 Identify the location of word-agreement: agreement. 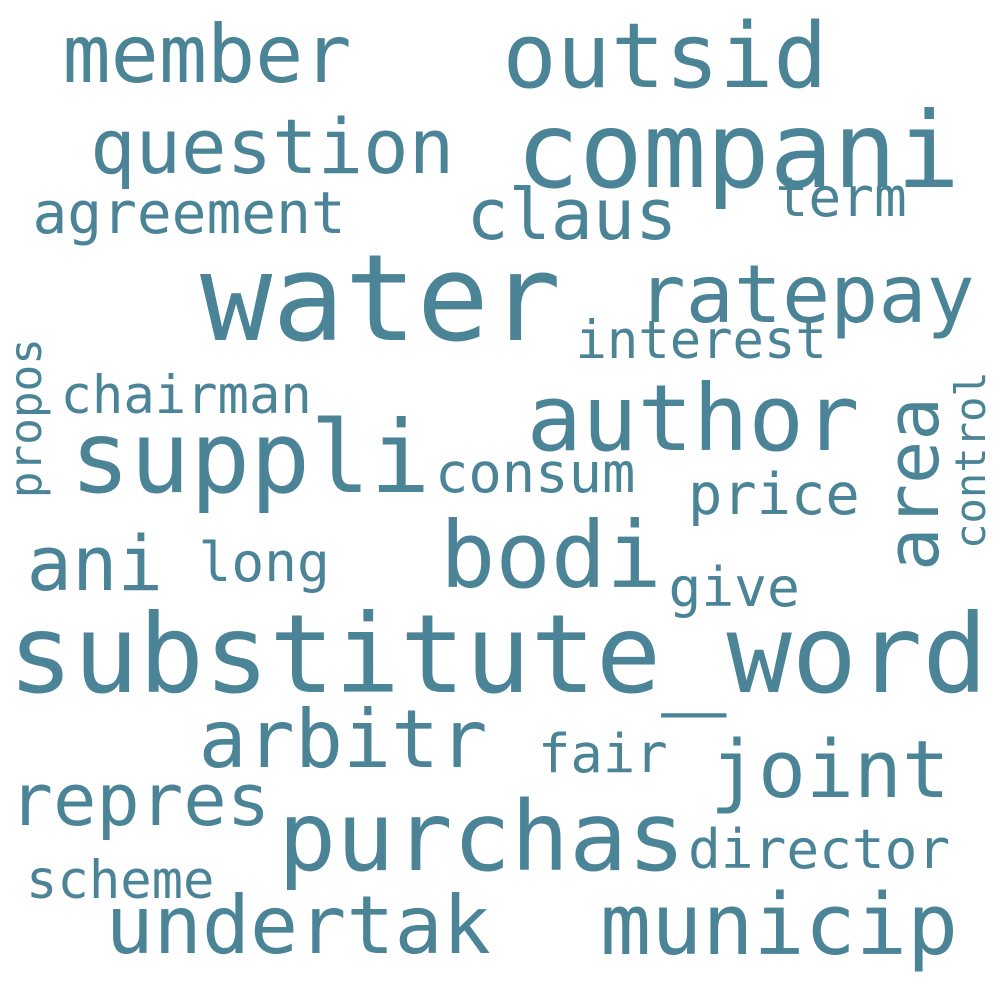
(189, 213).